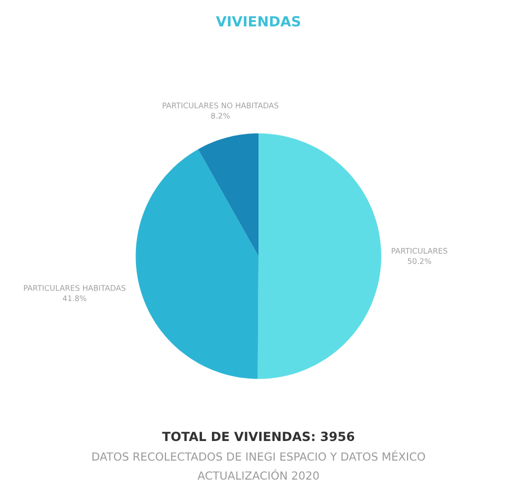 Image resolution: width=517 pixels, height=500 pixels. What do you see at coordinates (259, 455) in the screenshot?
I see `text: DATOS RECOLECTADOS DE INEGI ESPACIO Y DATOS MÉXICO` at bounding box center [259, 455].